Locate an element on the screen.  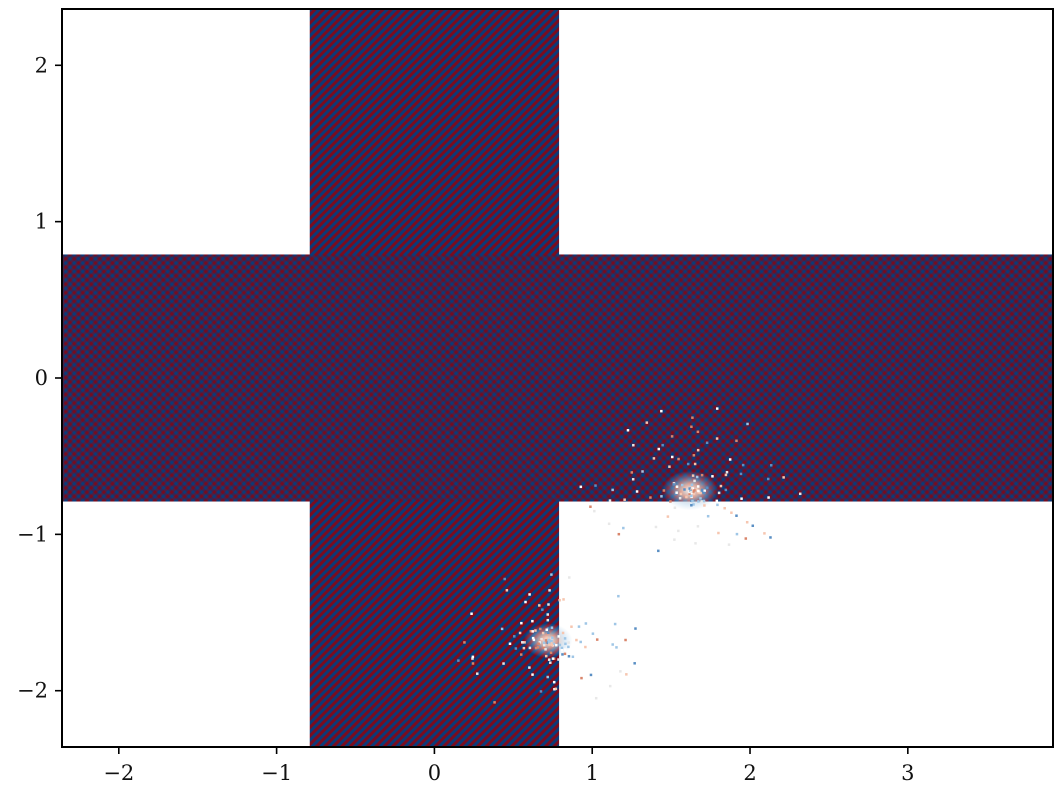
y-tick-label: −1 is located at coordinates (32, 534).